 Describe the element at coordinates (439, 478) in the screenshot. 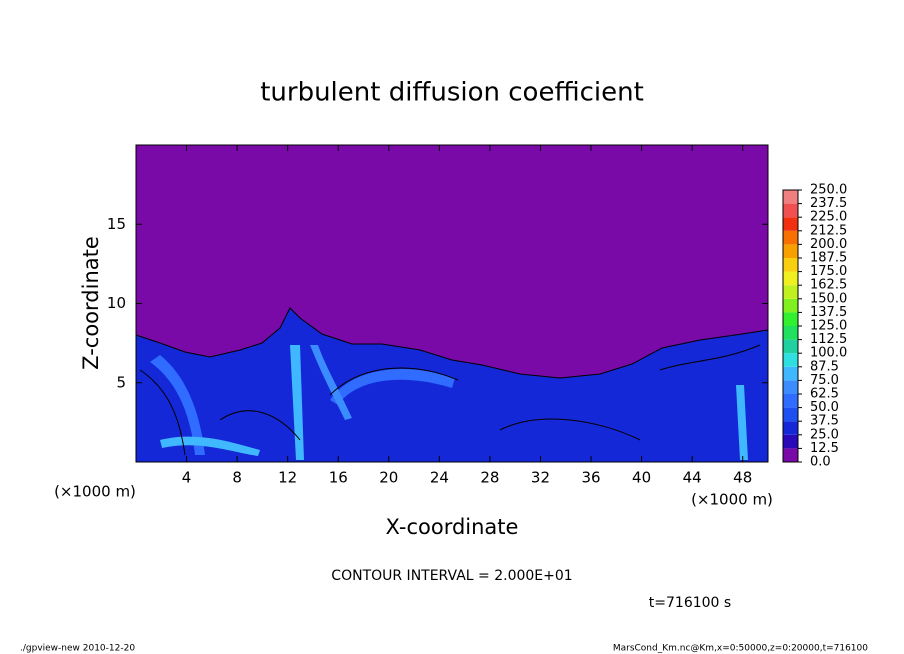

I see `x-tick-label: 24` at that location.